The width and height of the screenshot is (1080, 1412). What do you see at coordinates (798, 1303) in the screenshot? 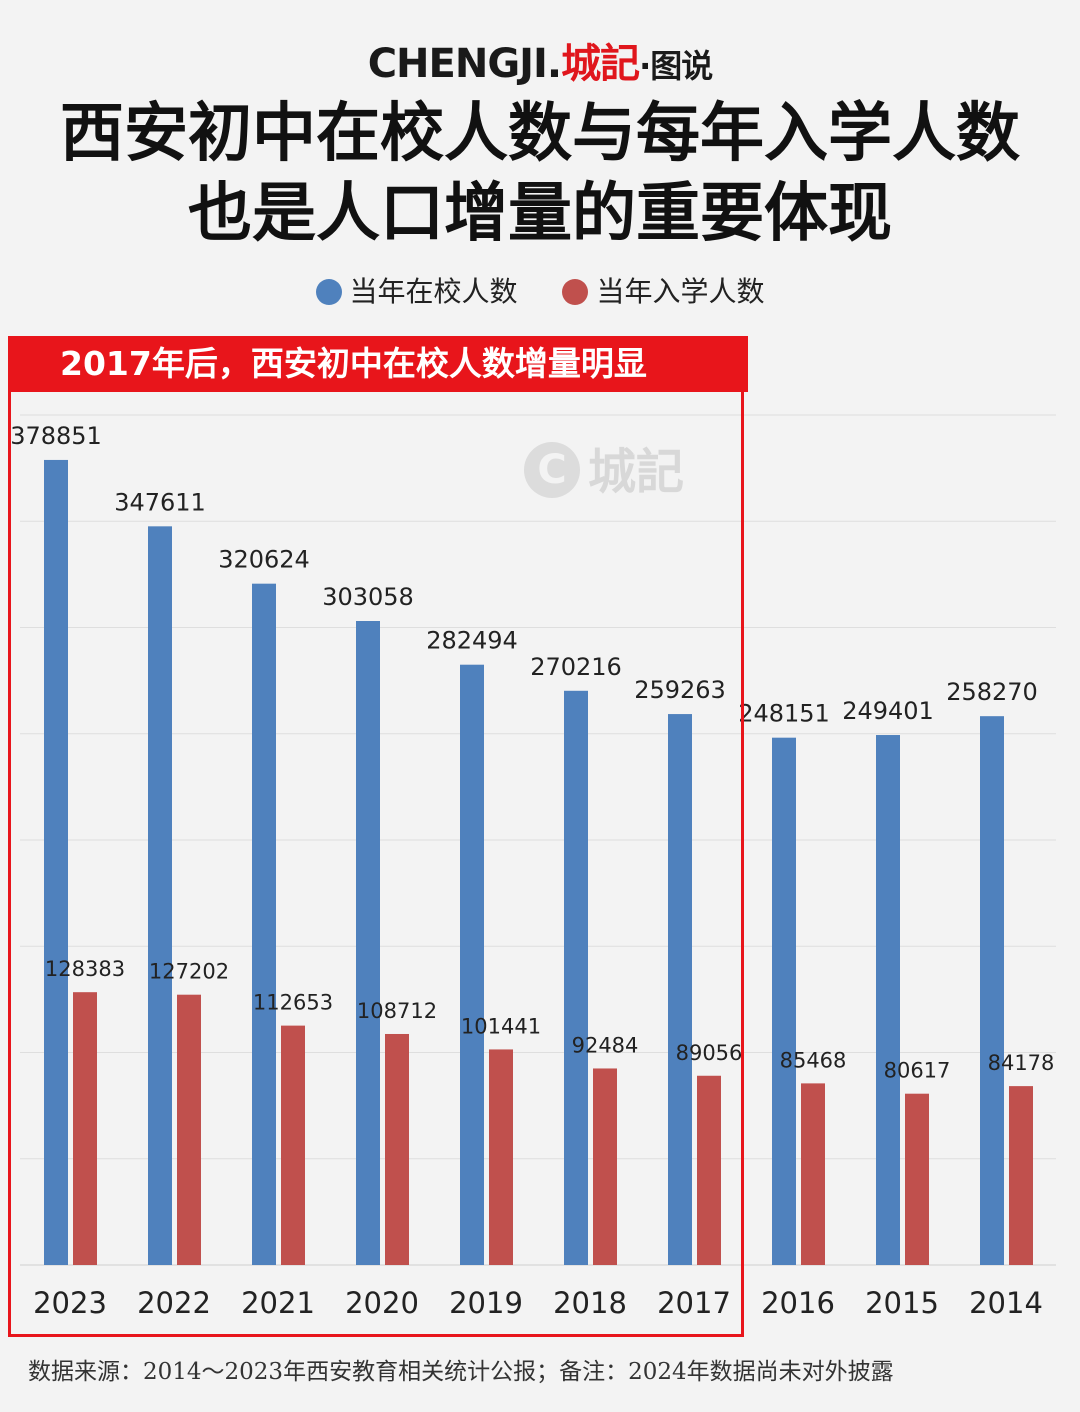
I see `x-tick-label: 2016` at bounding box center [798, 1303].